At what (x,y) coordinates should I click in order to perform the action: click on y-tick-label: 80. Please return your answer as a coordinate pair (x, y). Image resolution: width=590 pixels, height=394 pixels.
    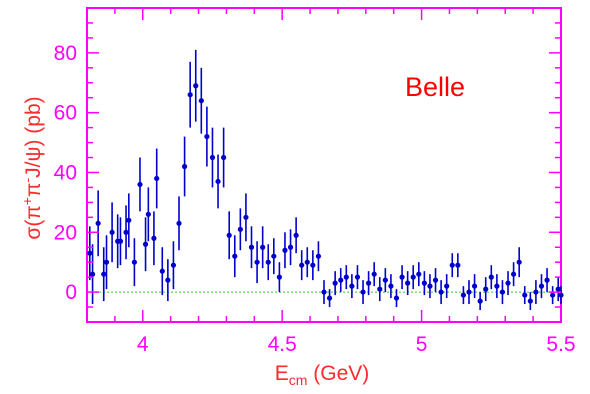
    Looking at the image, I should click on (65, 53).